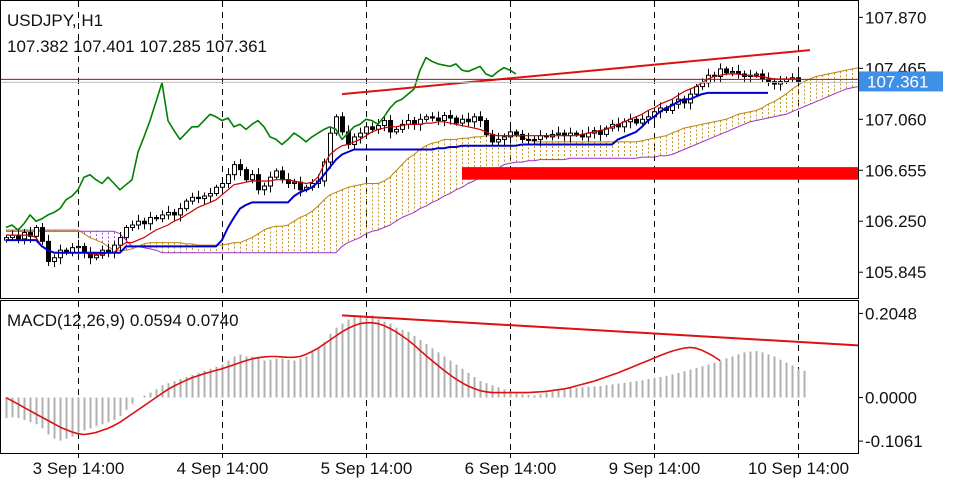 The height and width of the screenshot is (485, 960). What do you see at coordinates (79, 468) in the screenshot?
I see `time-axis-label: 3 Sep 14:00` at bounding box center [79, 468].